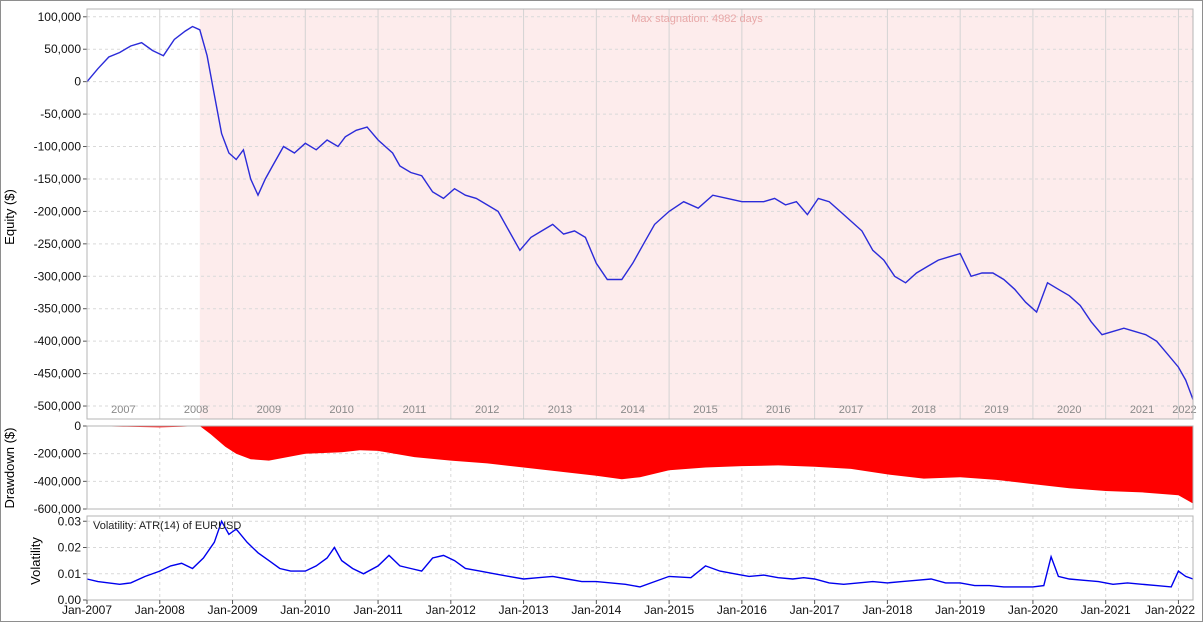 The width and height of the screenshot is (1203, 622). What do you see at coordinates (58, 406) in the screenshot?
I see `y-tick-label: -500,000` at bounding box center [58, 406].